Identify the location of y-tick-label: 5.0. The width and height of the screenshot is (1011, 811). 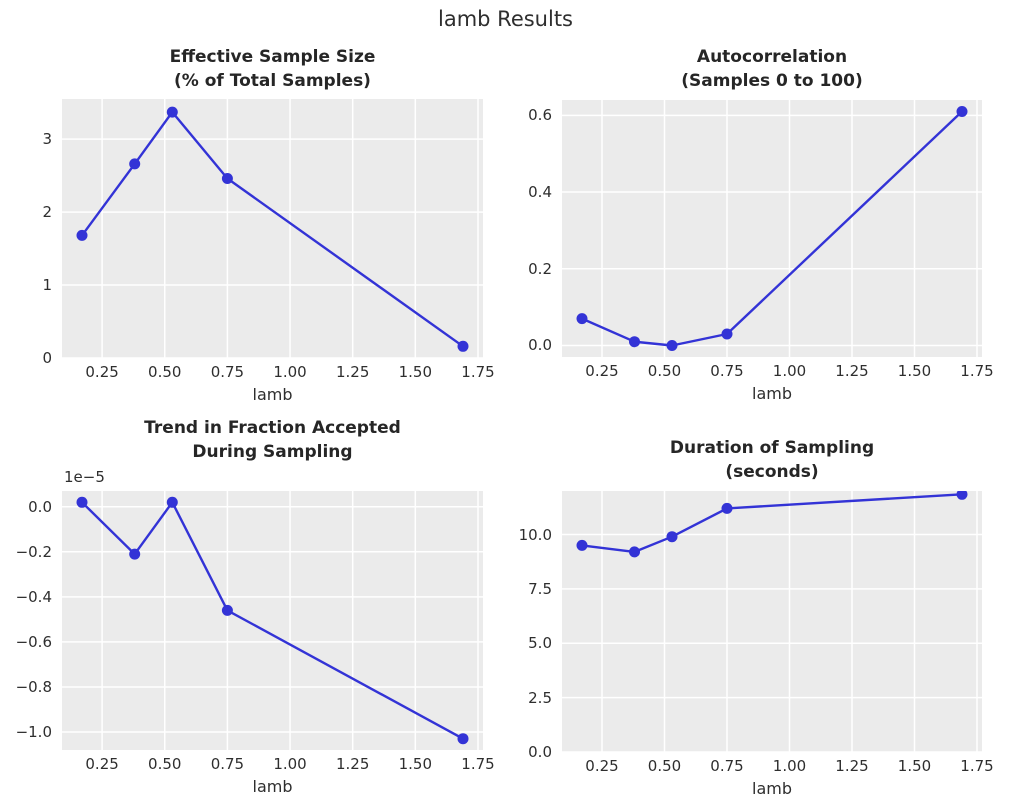
(540, 643).